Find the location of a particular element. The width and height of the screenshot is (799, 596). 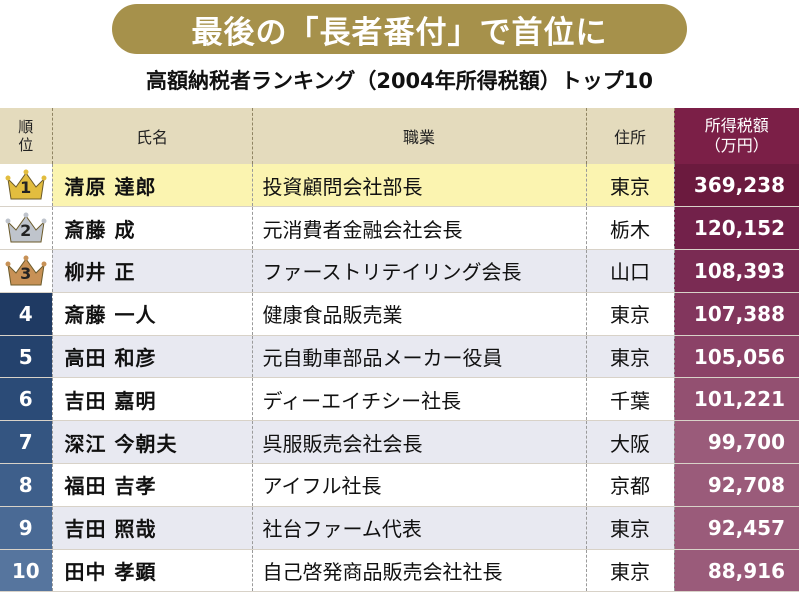

table-row: 3 柳井 正ファーストリテイリング会長 山口 108,393 is located at coordinates (399, 271).